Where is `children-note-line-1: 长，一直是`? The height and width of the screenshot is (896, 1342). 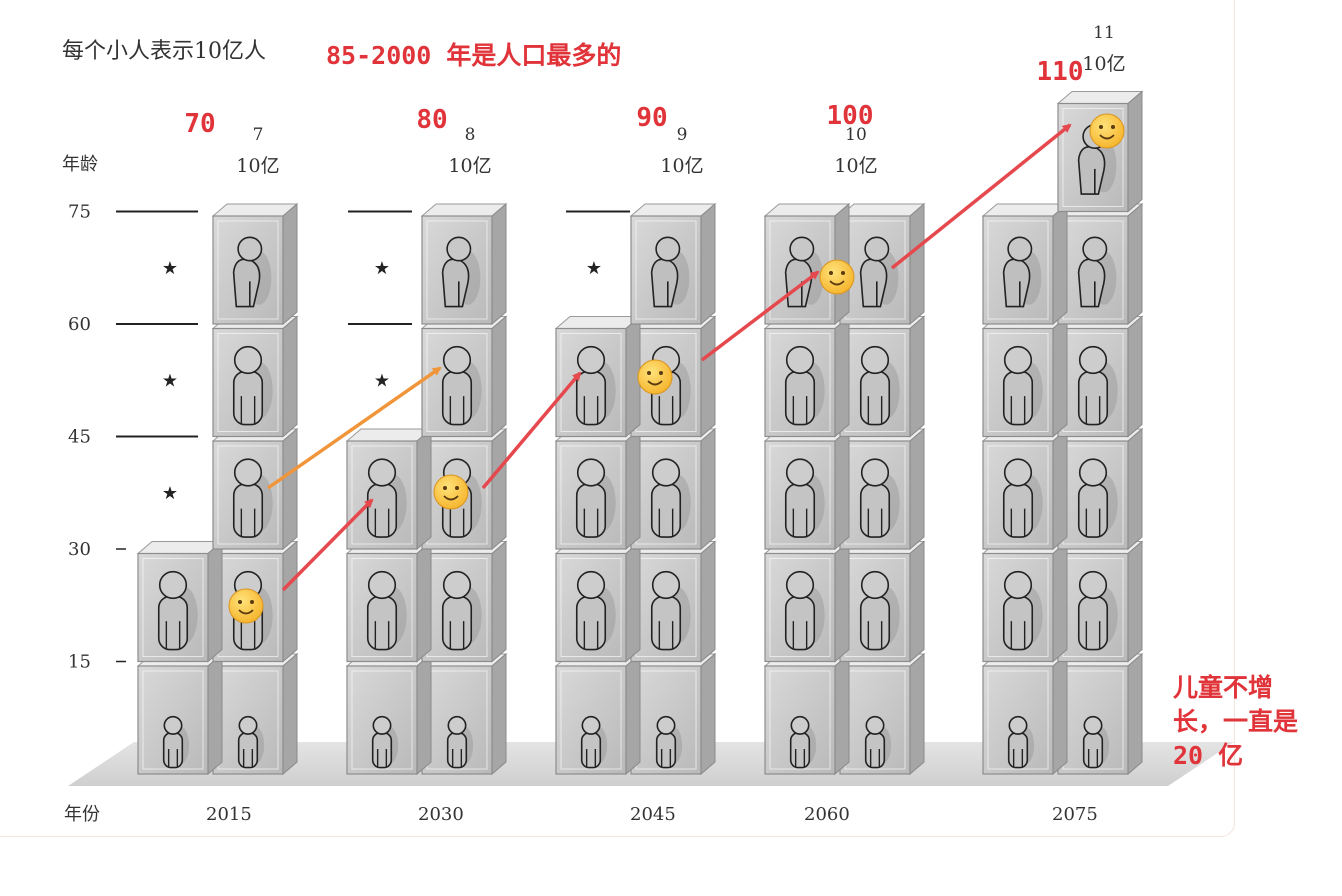
children-note-line-1: 长，一直是 is located at coordinates (1235, 721).